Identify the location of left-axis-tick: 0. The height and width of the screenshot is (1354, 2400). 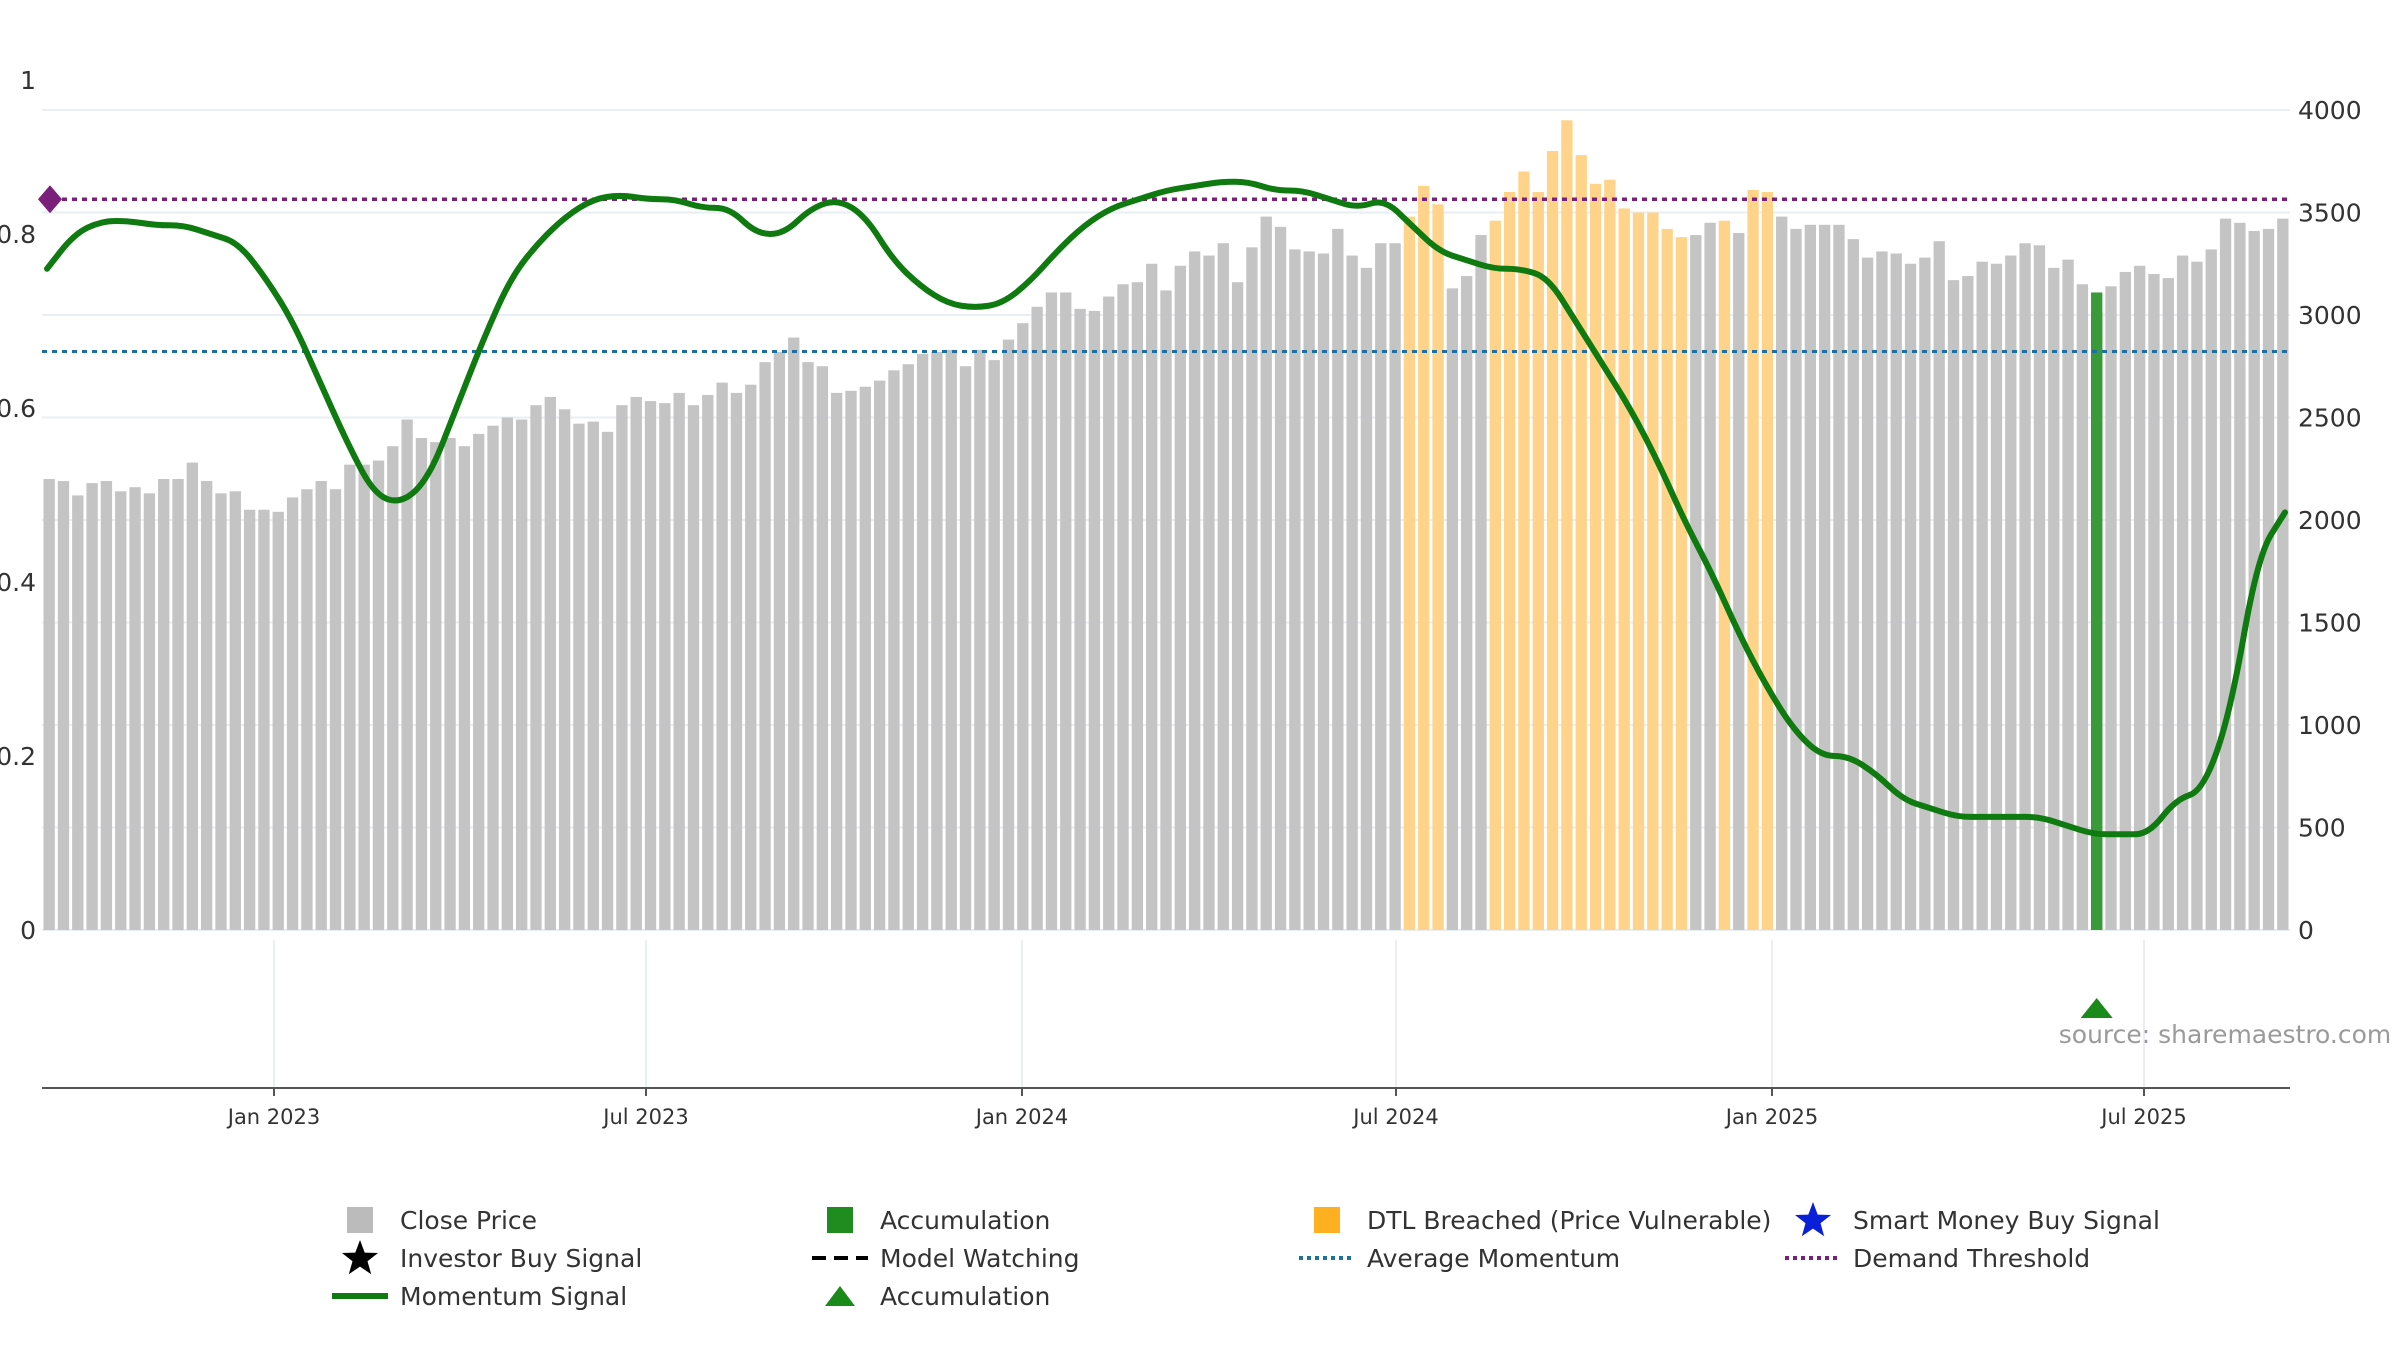
(28, 930).